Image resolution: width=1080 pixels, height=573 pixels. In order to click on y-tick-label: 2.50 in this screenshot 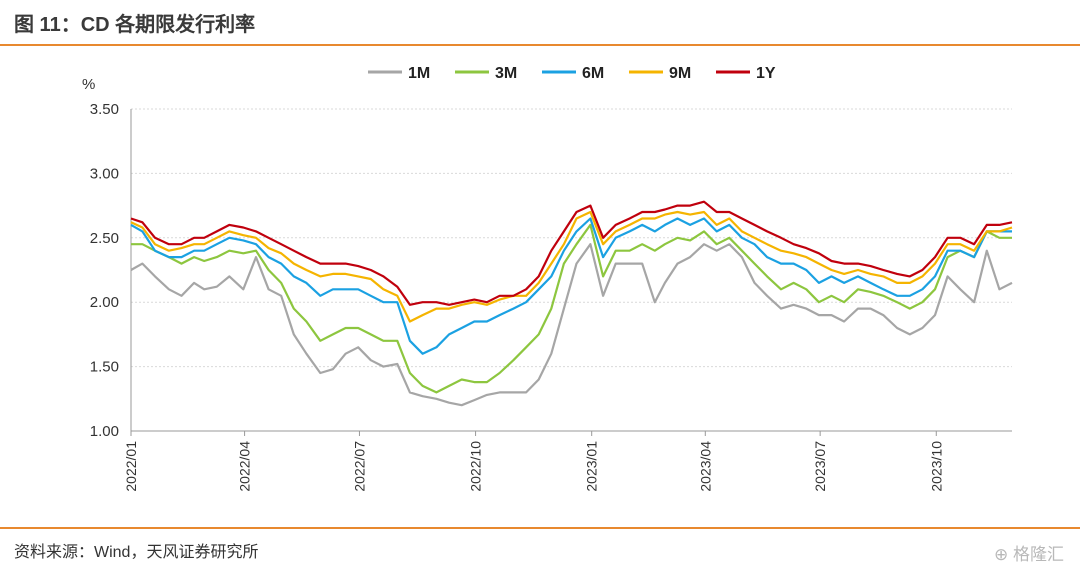, I will do `click(104, 238)`.